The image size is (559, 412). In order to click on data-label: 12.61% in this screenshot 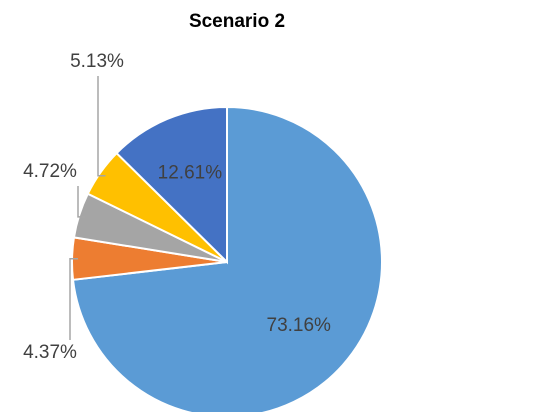, I will do `click(190, 172)`.